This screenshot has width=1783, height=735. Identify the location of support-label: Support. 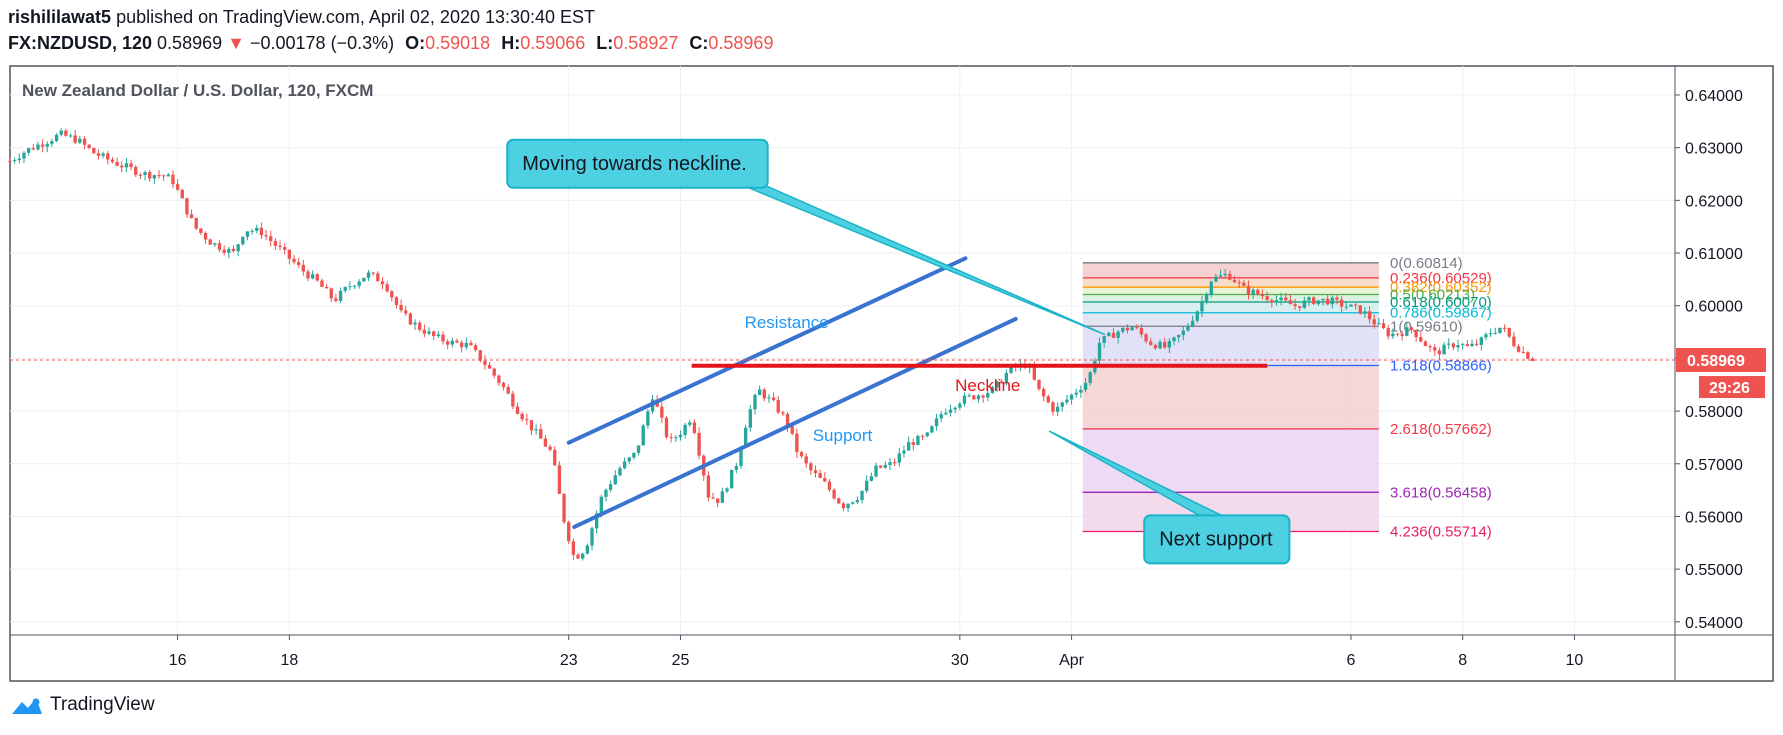
(843, 435).